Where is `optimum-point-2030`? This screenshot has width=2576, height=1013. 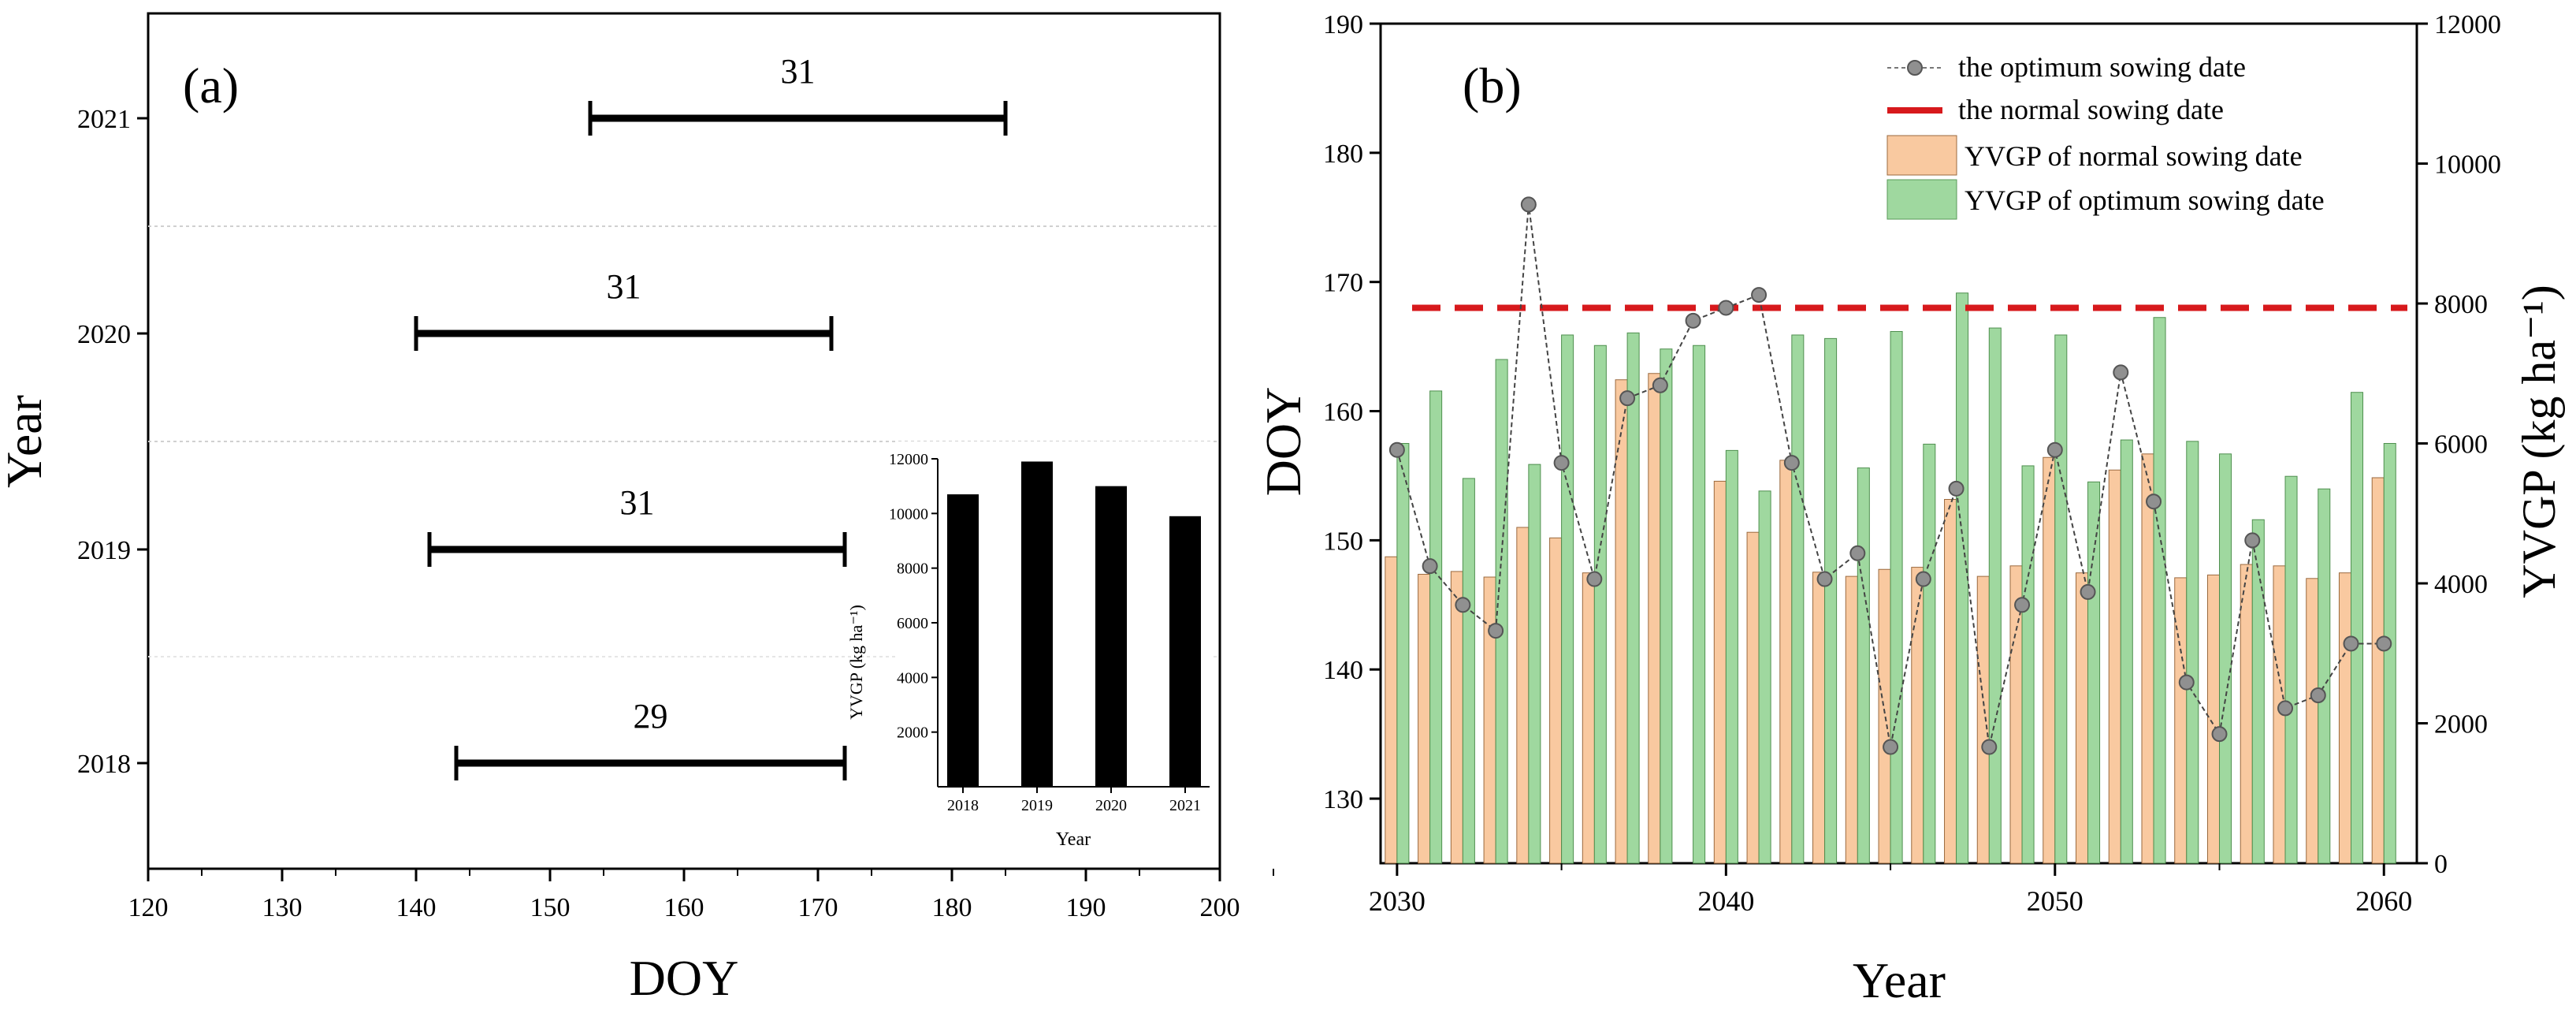
optimum-point-2030 is located at coordinates (1396, 449).